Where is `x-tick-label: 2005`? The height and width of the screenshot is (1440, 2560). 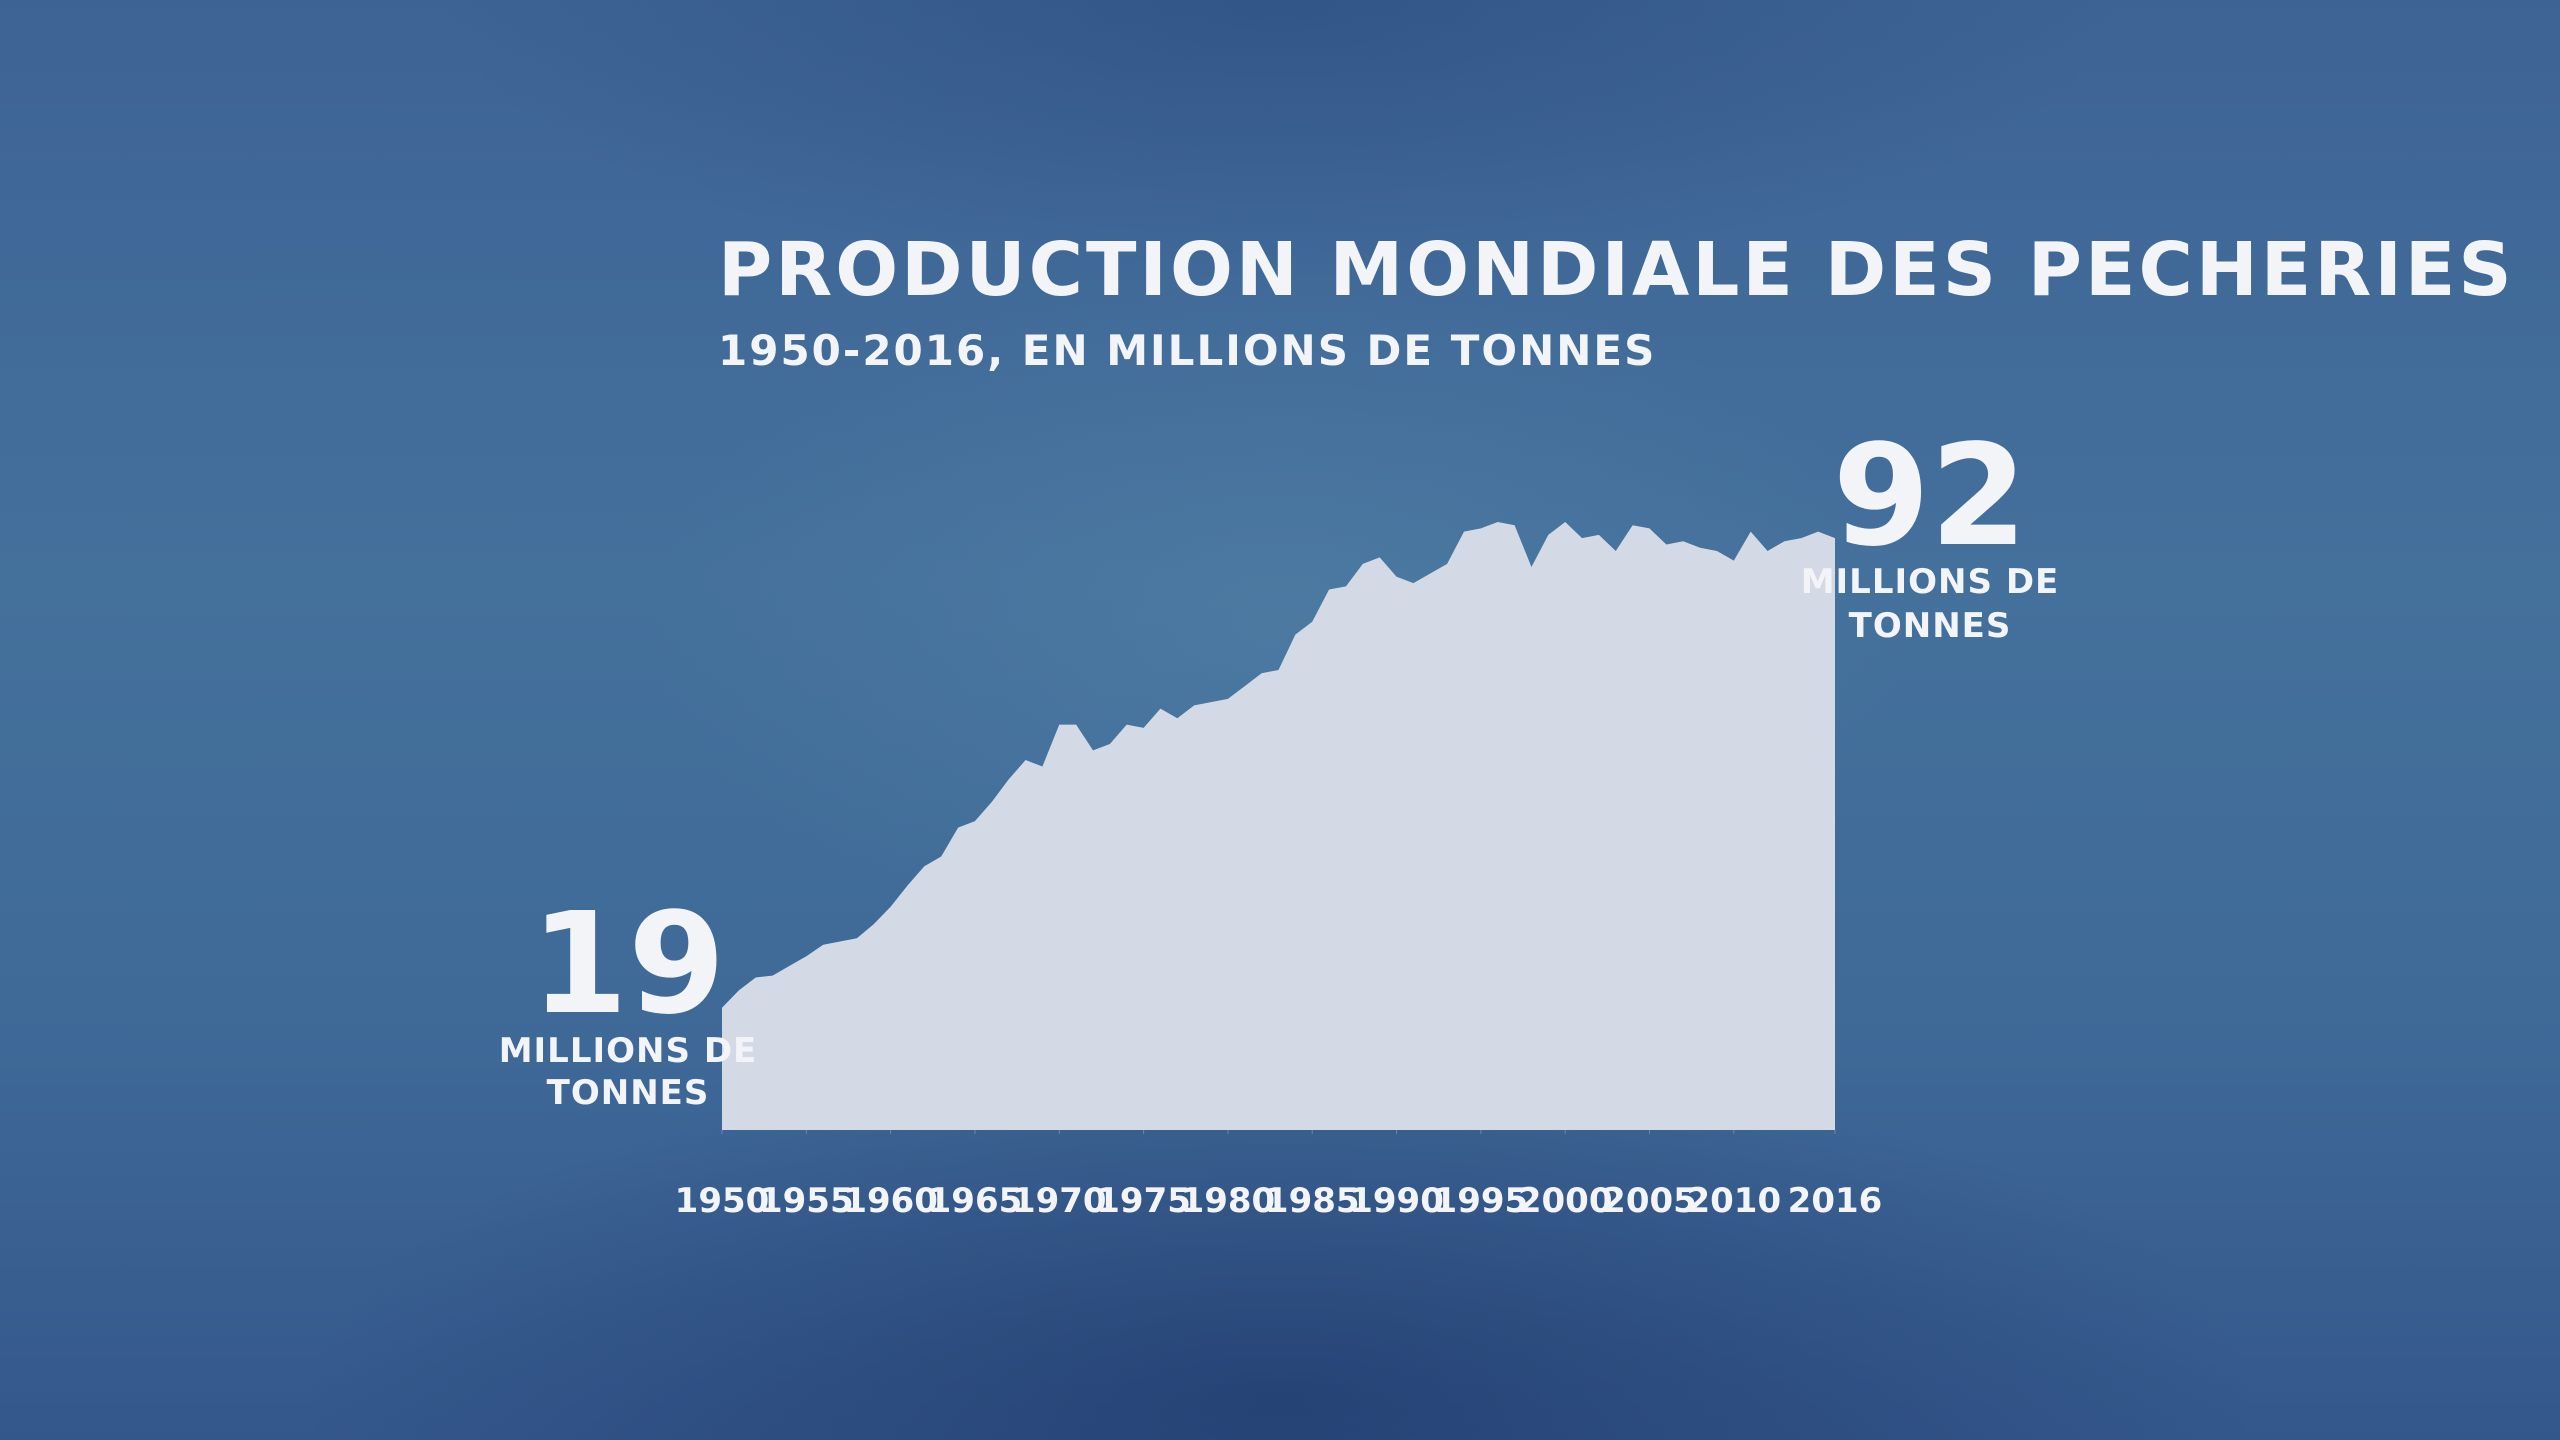
x-tick-label: 2005 is located at coordinates (1649, 1201).